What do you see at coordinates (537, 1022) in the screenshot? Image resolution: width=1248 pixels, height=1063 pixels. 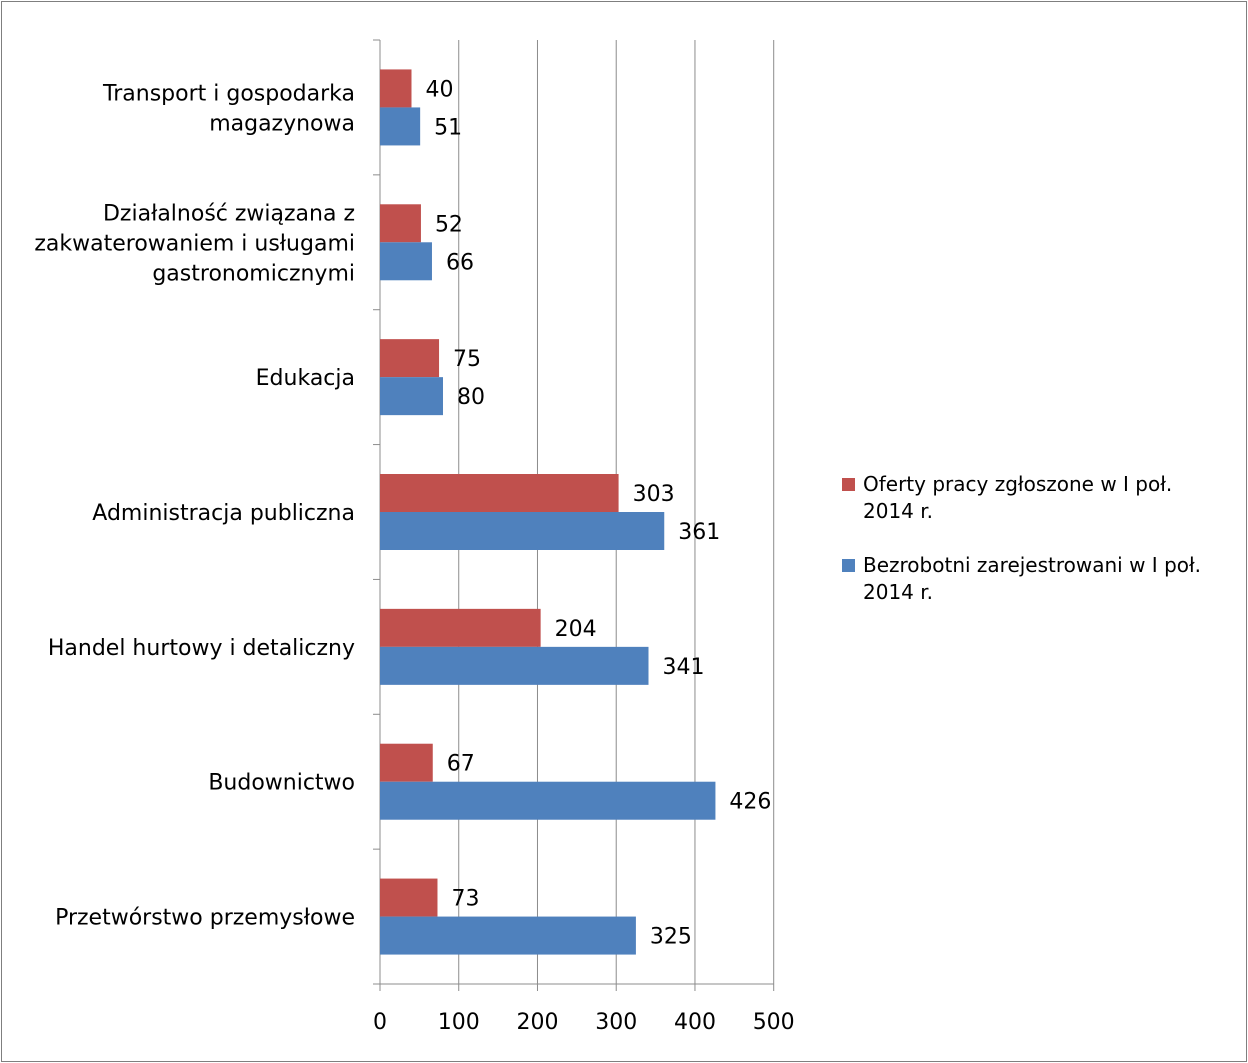 I see `x-tick-label: 200` at bounding box center [537, 1022].